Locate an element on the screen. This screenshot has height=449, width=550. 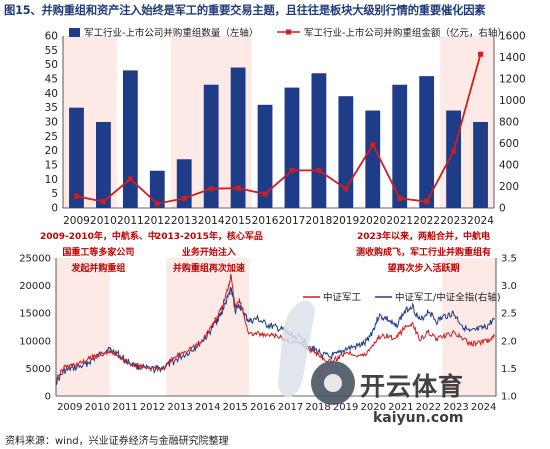
left-tick-label: 35 is located at coordinates (51, 108).